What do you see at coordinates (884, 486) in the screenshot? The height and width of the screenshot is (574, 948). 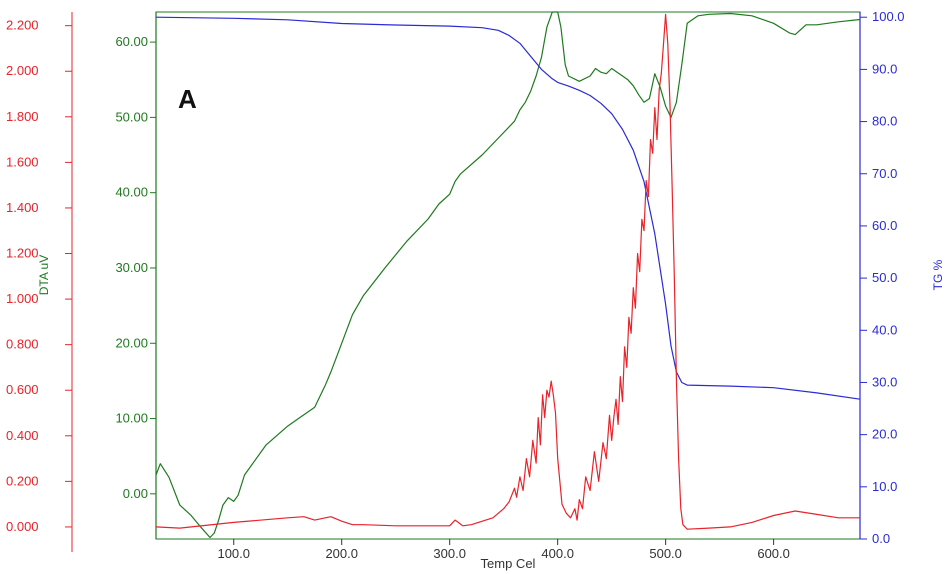 I see `tg-tick-label: 10.0` at bounding box center [884, 486].